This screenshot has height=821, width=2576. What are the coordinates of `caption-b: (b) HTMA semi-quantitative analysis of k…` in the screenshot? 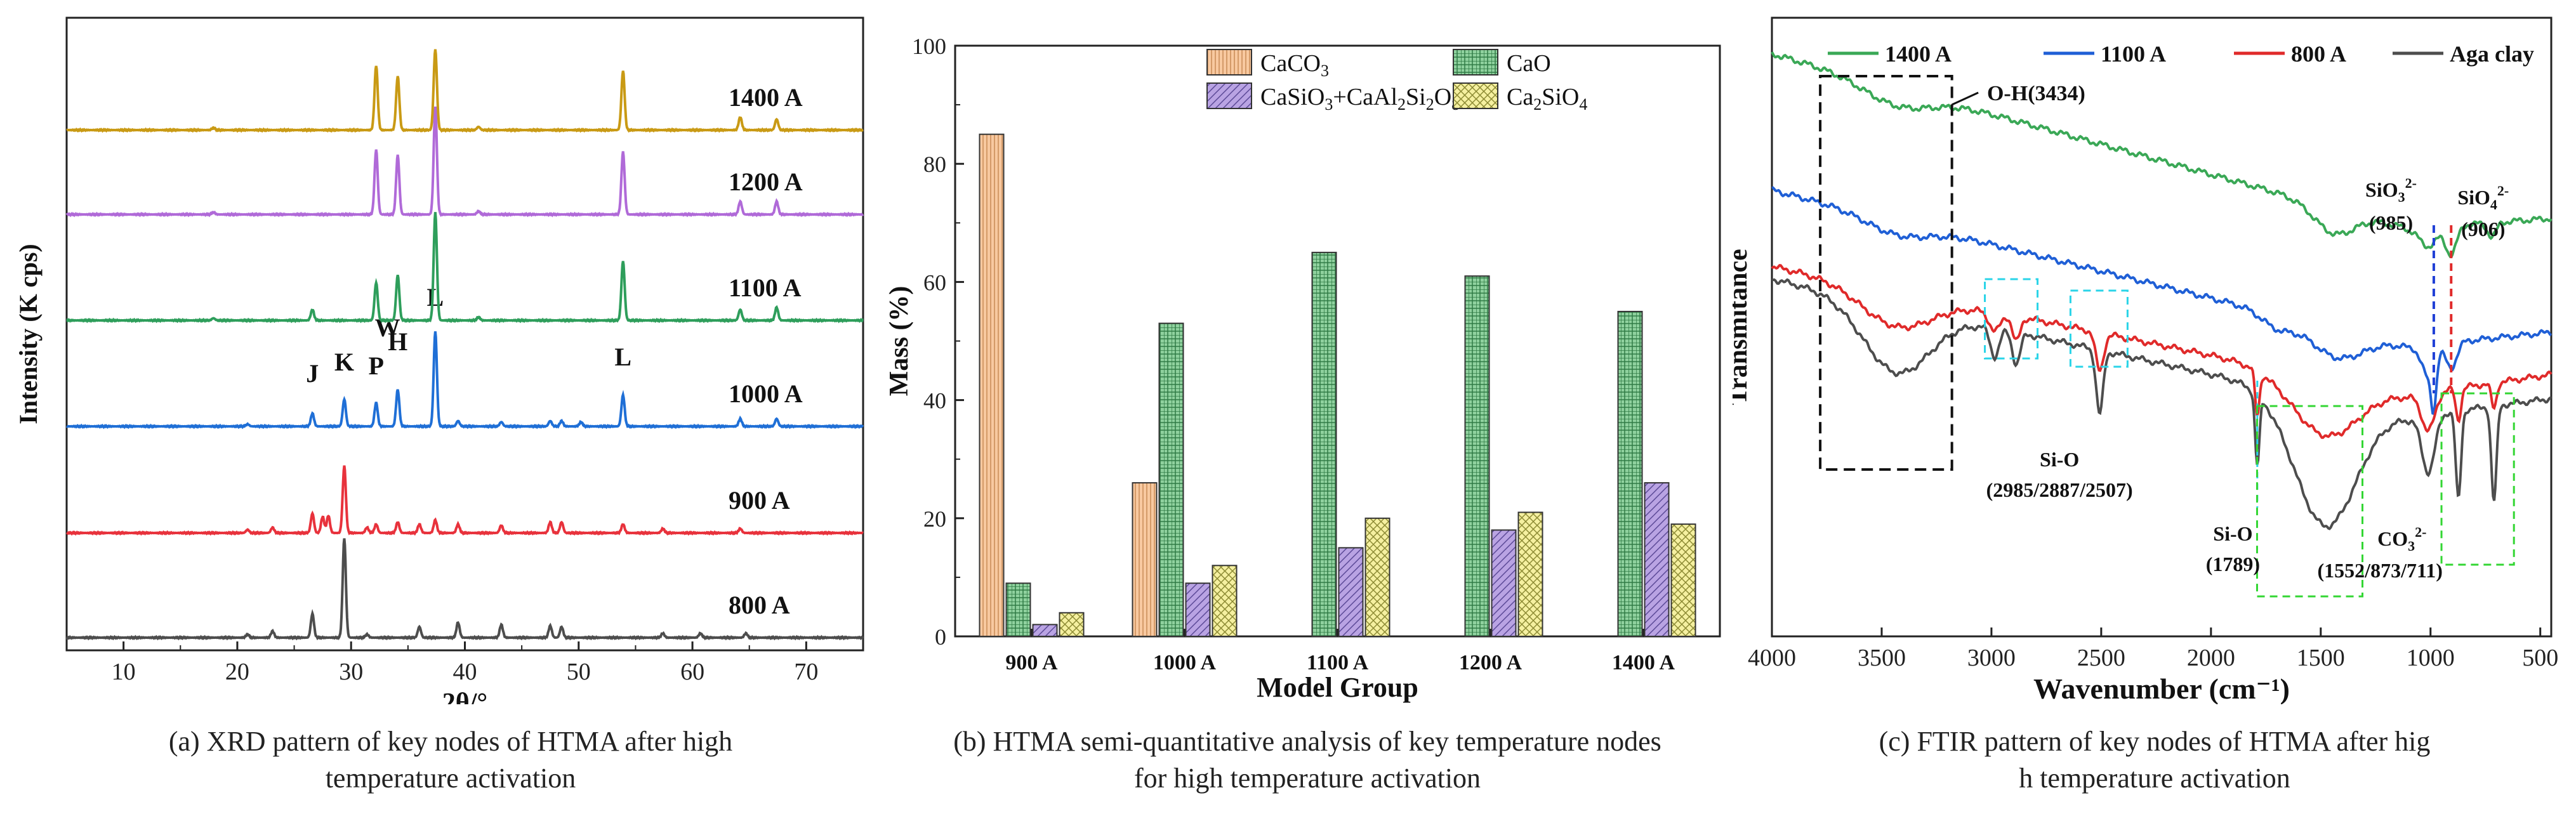 It's located at (1307, 760).